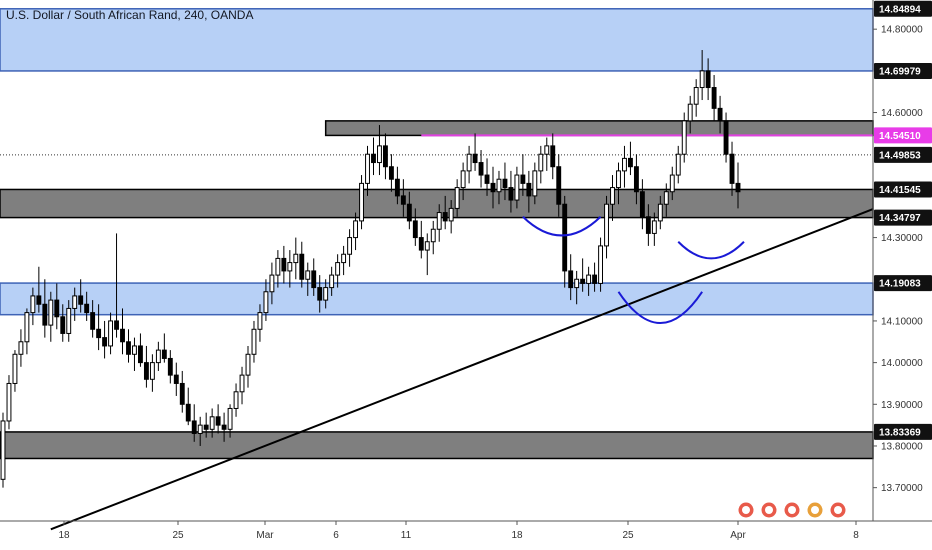 This screenshot has width=932, height=550. I want to click on x-tick-label: Apr, so click(738, 535).